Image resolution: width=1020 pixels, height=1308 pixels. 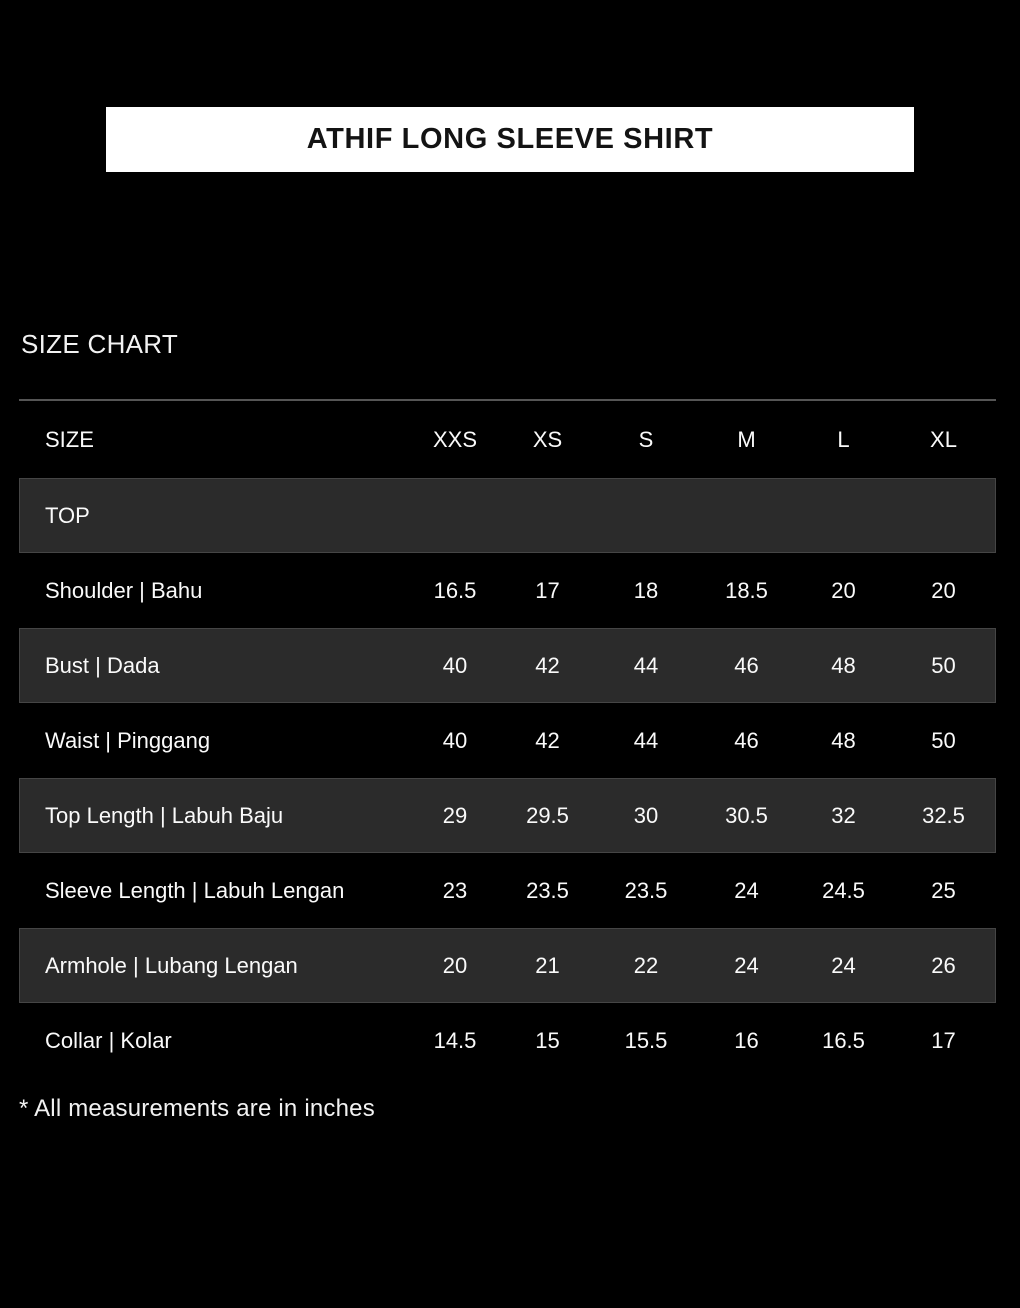 What do you see at coordinates (547, 965) in the screenshot?
I see `size-cell: 21` at bounding box center [547, 965].